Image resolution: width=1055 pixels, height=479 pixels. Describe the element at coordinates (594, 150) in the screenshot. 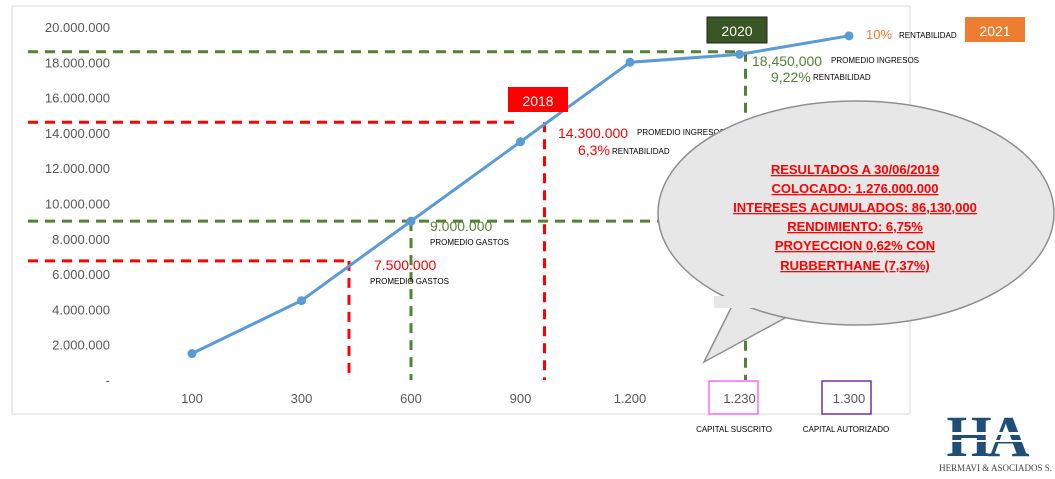

I see `annotation-pct: 6,3%` at that location.